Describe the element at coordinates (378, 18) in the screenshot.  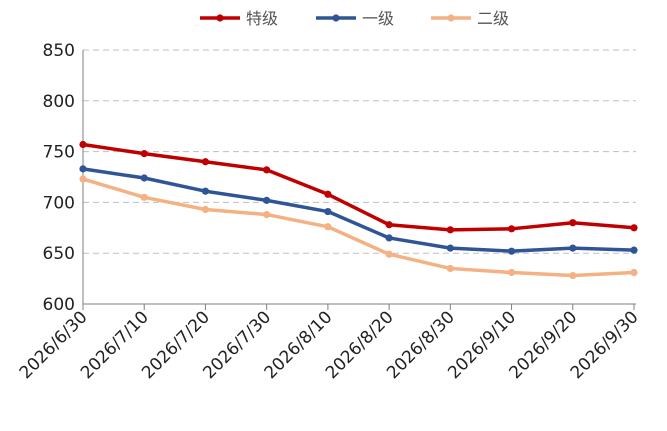
I see `legend-label-2: 一级` at that location.